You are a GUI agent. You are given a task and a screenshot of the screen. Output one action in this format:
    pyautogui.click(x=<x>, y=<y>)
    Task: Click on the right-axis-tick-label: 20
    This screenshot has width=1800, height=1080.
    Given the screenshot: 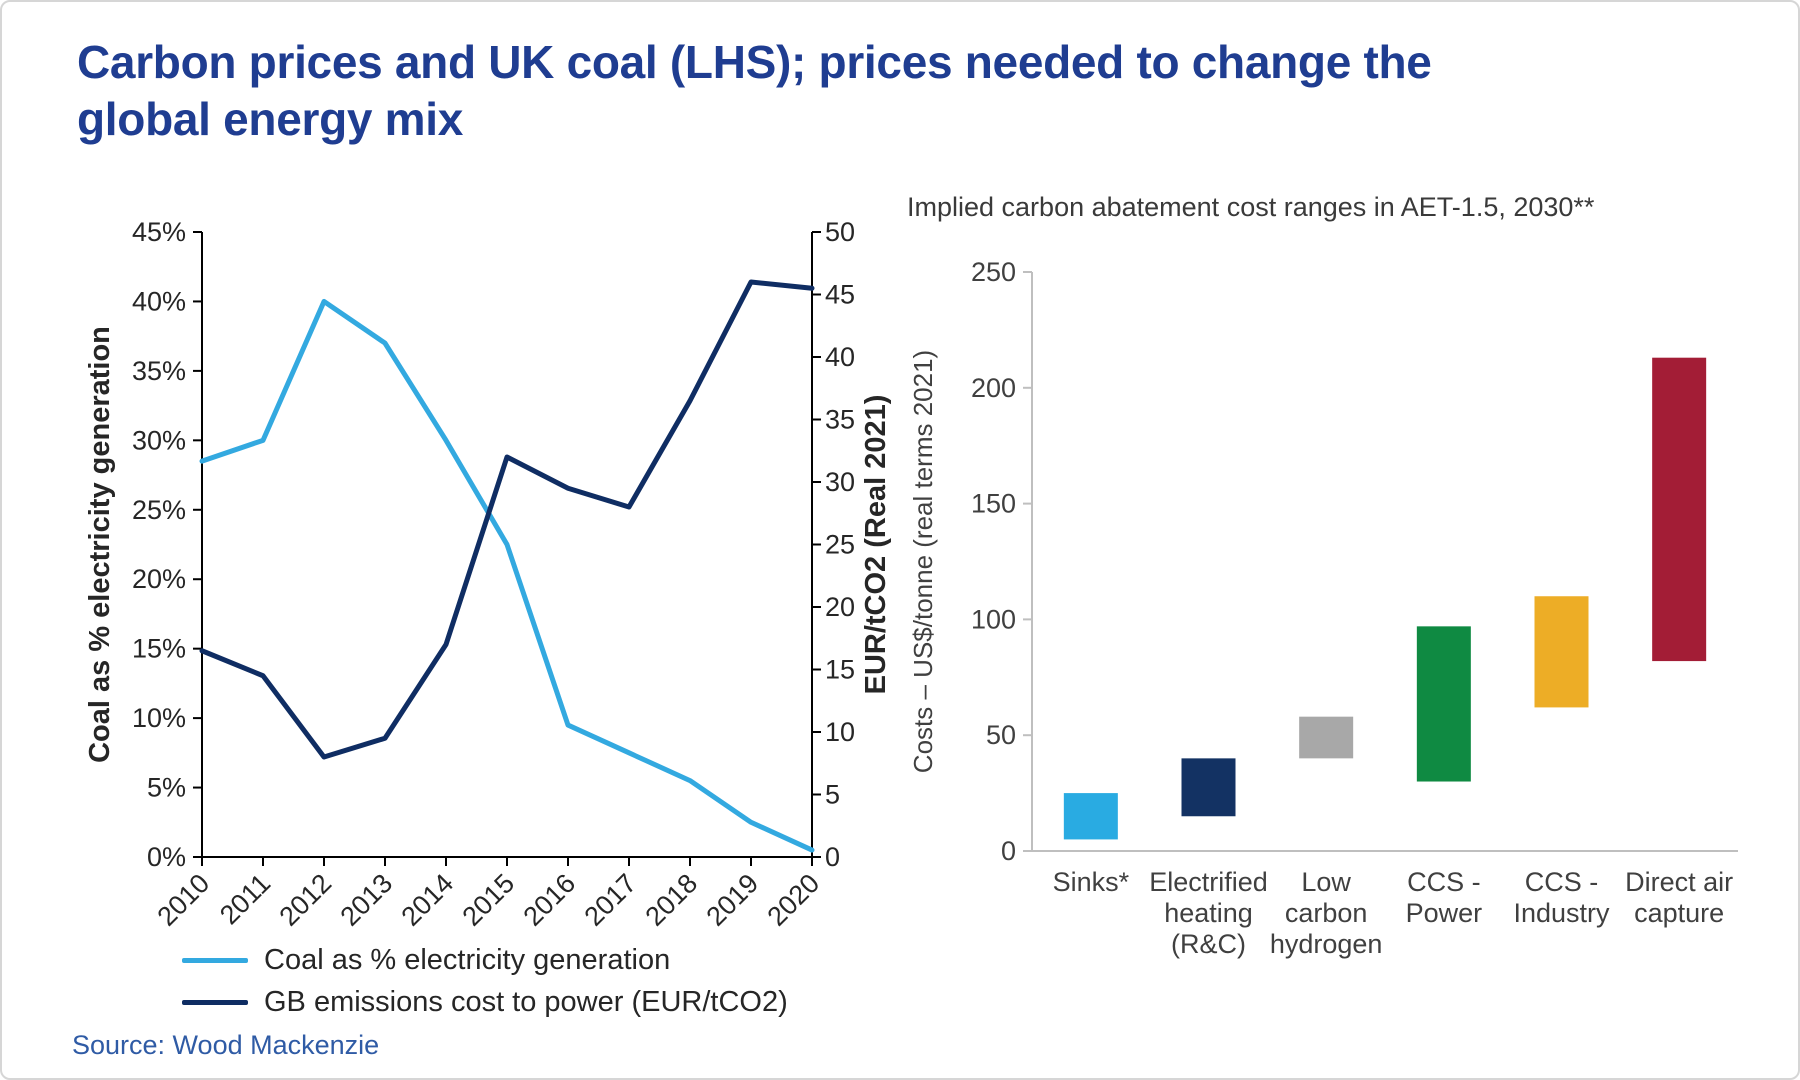 What is the action you would take?
    pyautogui.click(x=840, y=607)
    